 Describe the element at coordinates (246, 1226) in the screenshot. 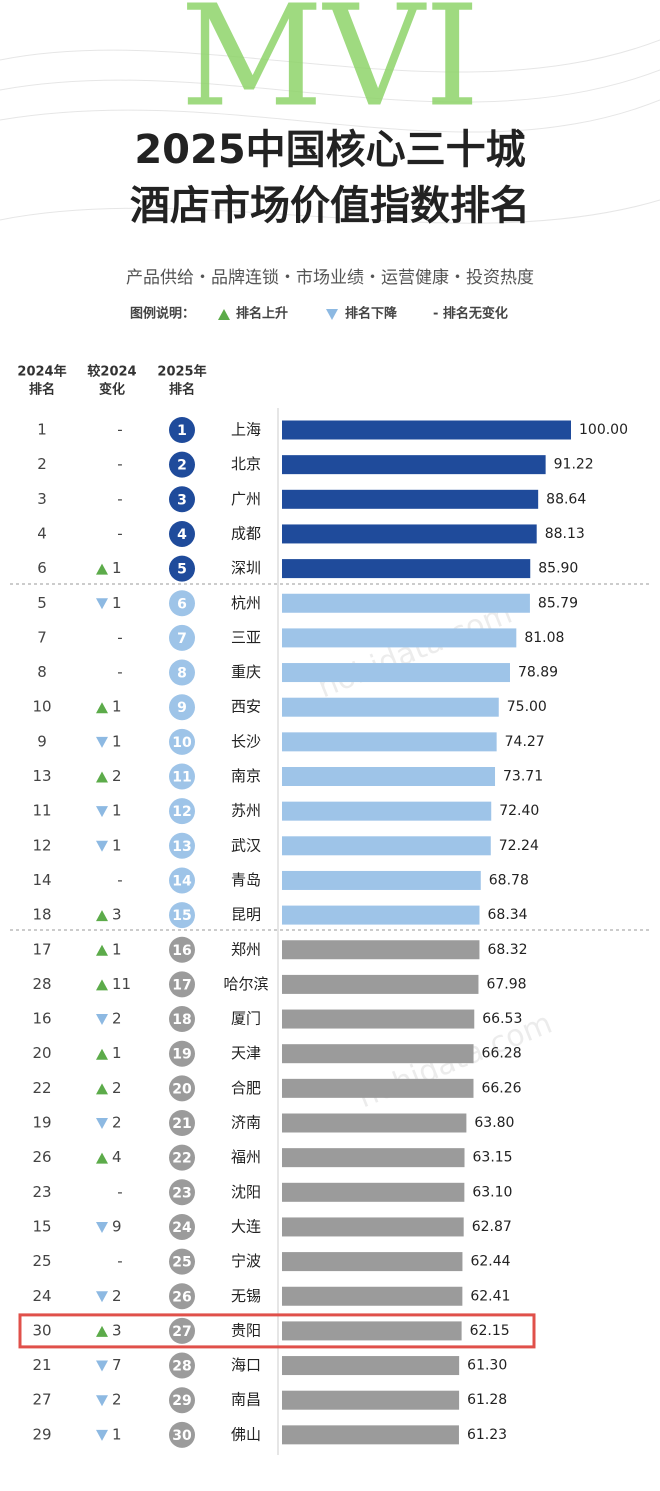

I see `city-label: 大连` at that location.